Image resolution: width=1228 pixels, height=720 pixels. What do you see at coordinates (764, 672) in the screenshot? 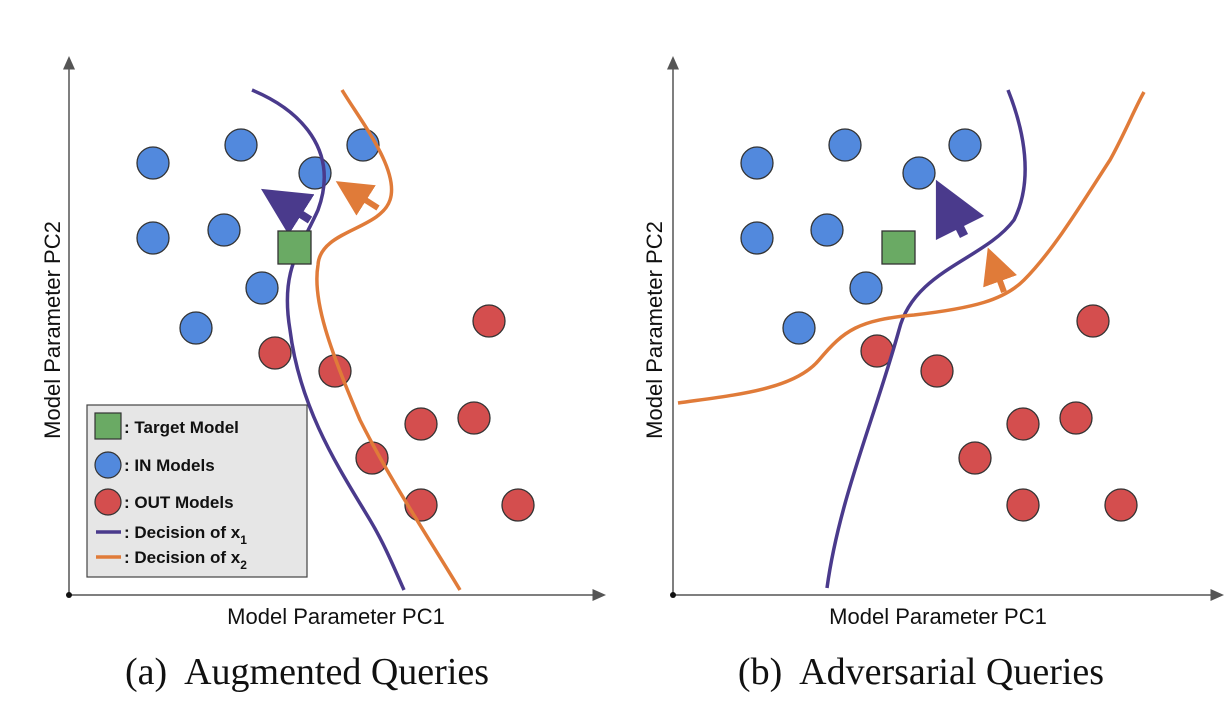
I see `caption-prefix: (b)` at bounding box center [764, 672].